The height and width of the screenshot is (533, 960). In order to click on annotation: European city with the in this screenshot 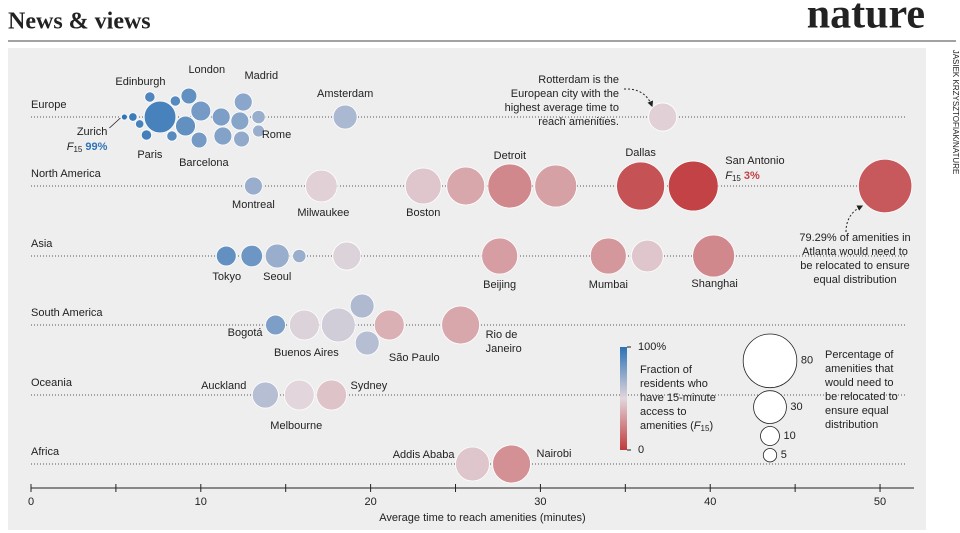, I will do `click(565, 94)`.